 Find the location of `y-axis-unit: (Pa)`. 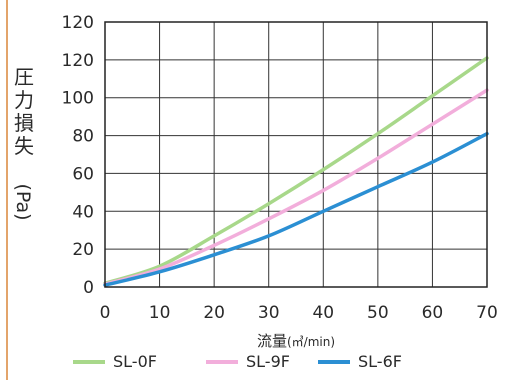

y-axis-unit: (Pa) is located at coordinates (23, 201).